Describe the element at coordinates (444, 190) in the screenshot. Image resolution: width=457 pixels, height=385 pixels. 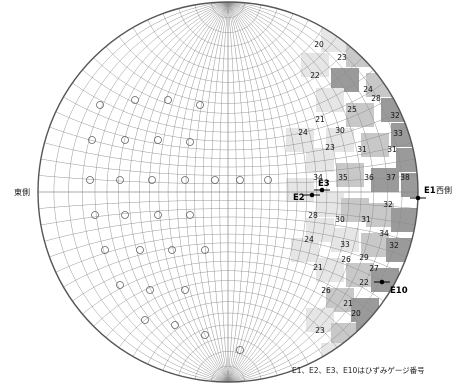
I see `west-label: 西側` at that location.